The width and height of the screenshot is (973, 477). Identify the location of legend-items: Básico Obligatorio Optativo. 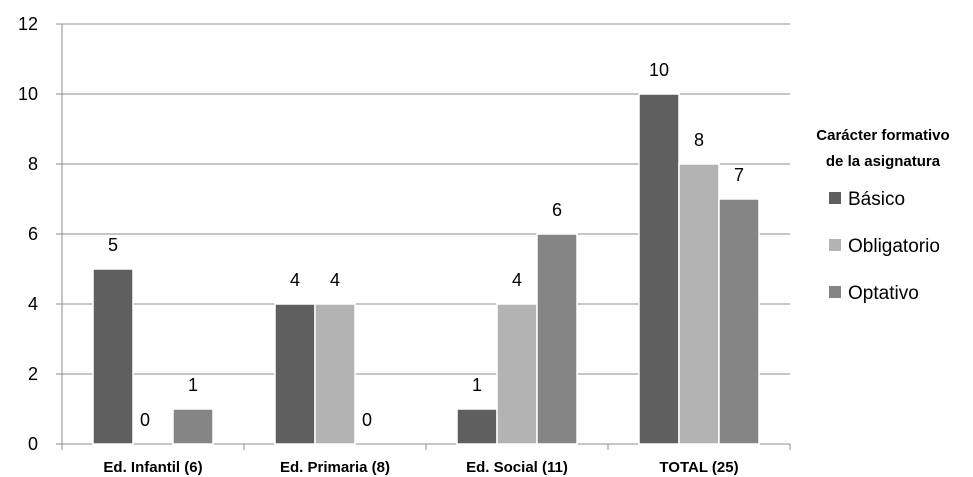
(884, 246).